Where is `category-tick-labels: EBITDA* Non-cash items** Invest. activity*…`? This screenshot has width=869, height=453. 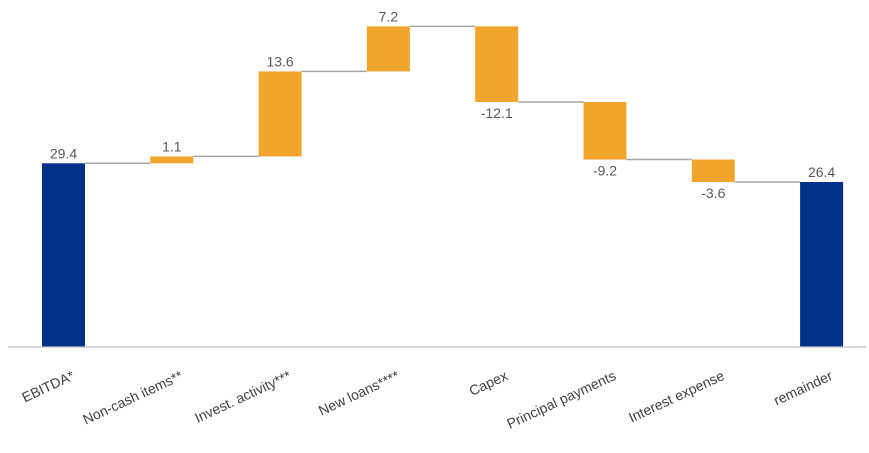 category-tick-labels: EBITDA* Non-cash items** Invest. activity*… is located at coordinates (427, 399).